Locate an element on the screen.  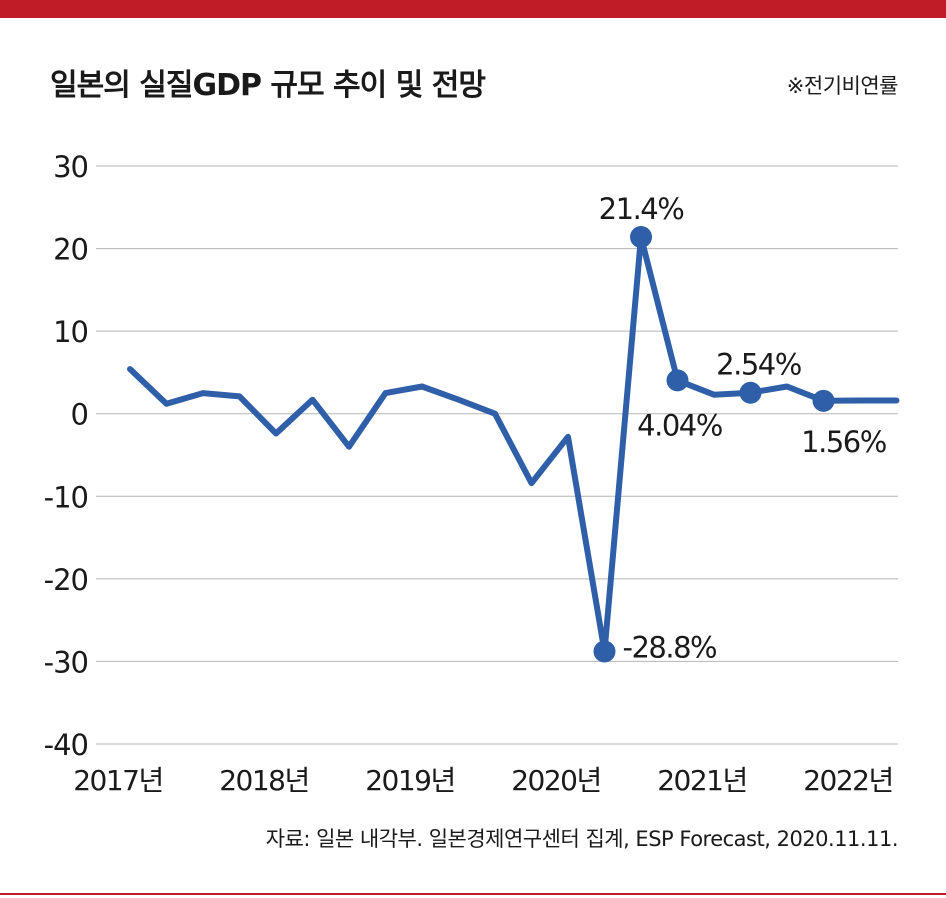
y-tick-label: 0 is located at coordinates (79, 415).